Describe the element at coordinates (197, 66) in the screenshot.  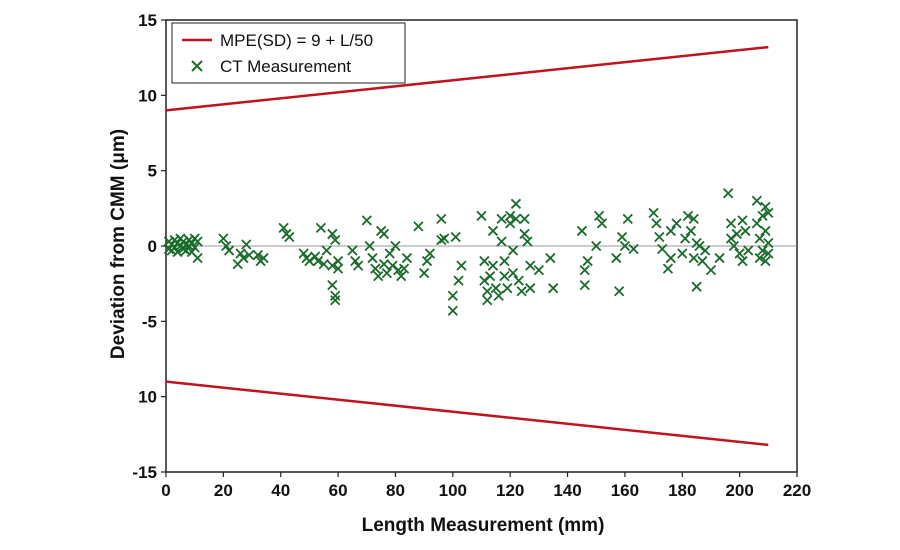
I see `legend-marker-swatch` at that location.